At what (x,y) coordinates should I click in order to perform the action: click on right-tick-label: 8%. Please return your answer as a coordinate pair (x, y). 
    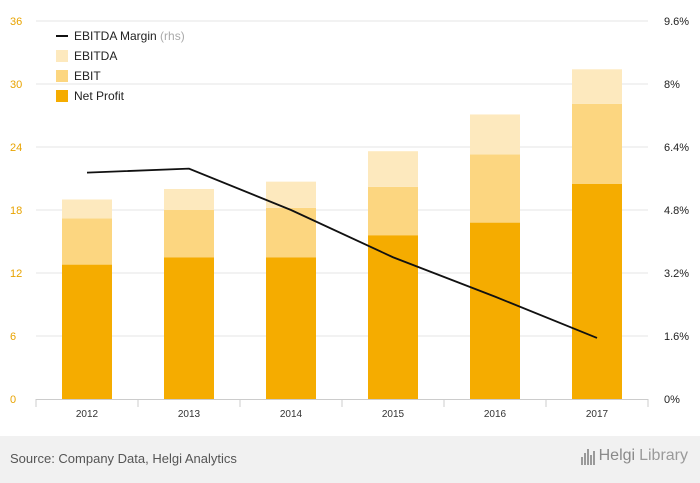
    Looking at the image, I should click on (672, 85).